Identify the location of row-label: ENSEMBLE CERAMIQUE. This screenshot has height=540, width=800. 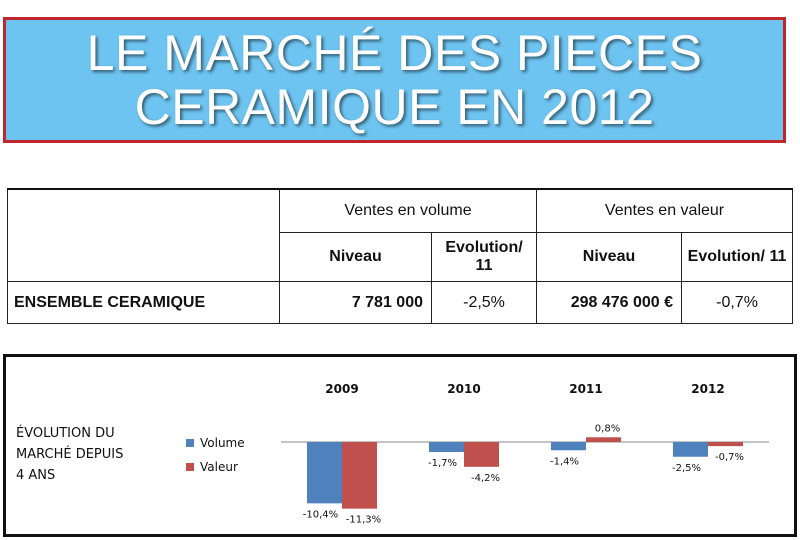
(143, 302).